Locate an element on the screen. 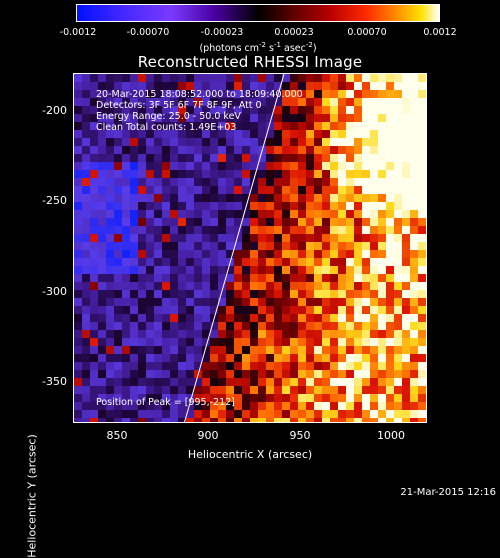 Image resolution: width=500 pixels, height=558 pixels. y-tick-label: -200 is located at coordinates (54, 110).